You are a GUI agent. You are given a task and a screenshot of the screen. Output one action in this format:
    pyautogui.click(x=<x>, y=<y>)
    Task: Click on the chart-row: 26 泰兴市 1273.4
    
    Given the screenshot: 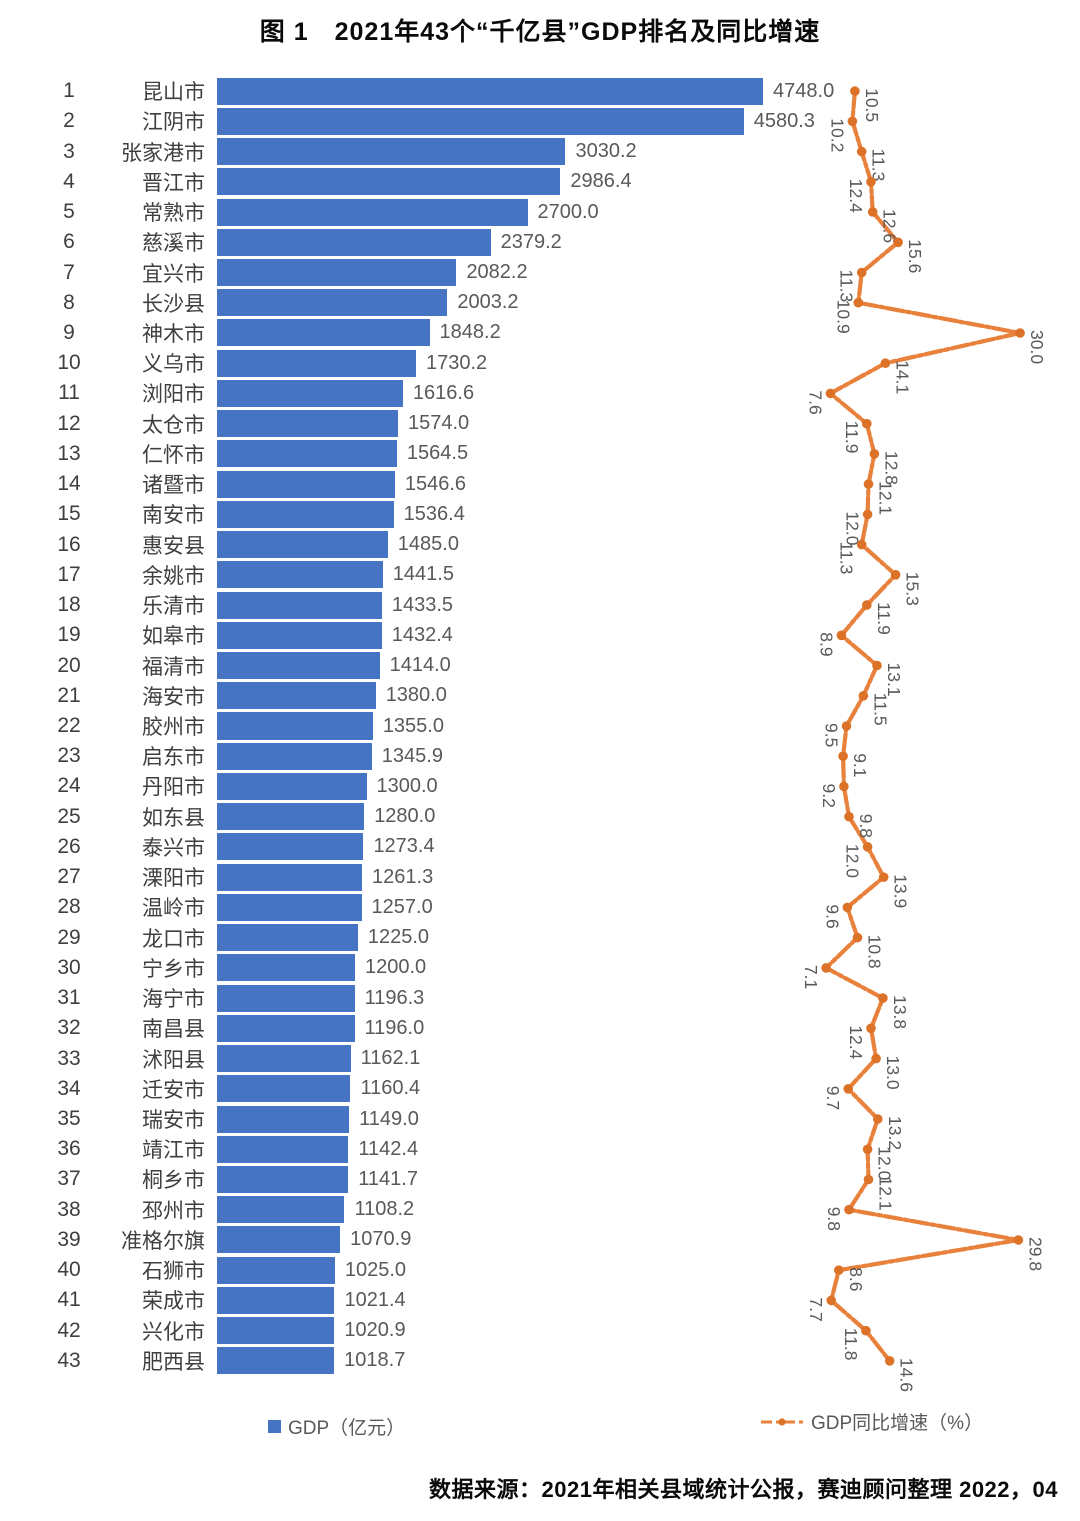 What is the action you would take?
    pyautogui.click(x=540, y=847)
    